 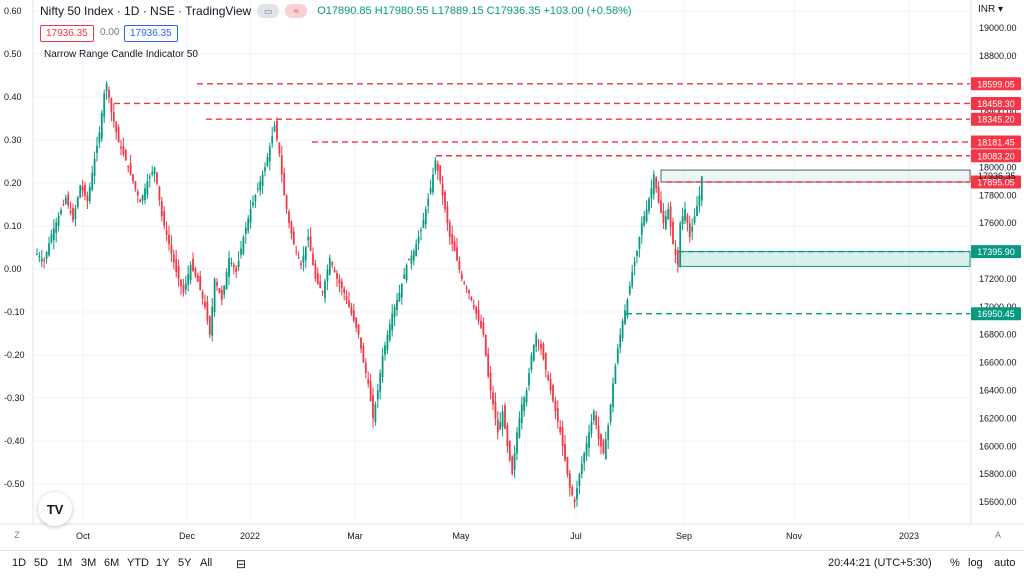 I want to click on log-toggle: log, so click(x=975, y=563).